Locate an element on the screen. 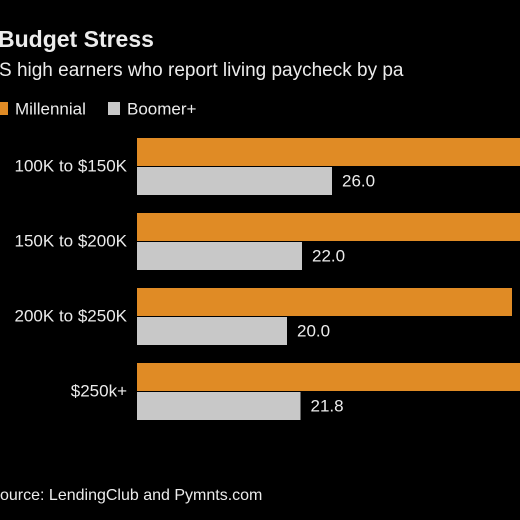  legend-label: Millennial is located at coordinates (50, 108).